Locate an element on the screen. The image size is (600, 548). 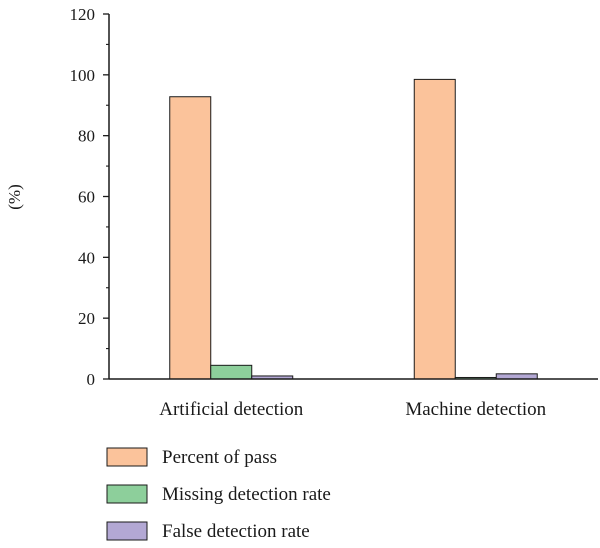
y-tick-label: 80 is located at coordinates (86, 136).